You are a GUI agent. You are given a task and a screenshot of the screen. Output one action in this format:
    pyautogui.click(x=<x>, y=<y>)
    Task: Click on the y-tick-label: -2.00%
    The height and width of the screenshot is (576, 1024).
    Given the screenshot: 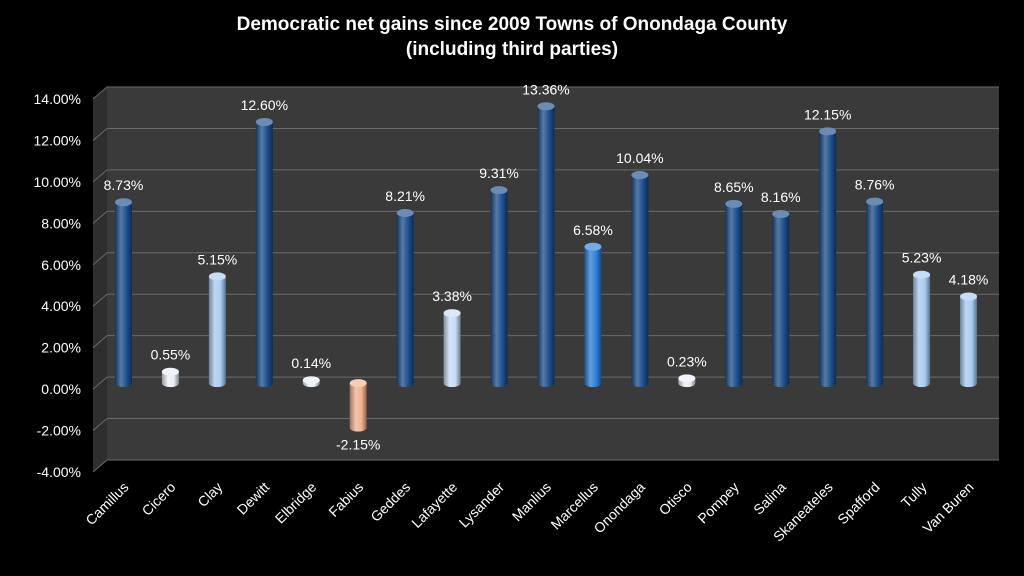 What is the action you would take?
    pyautogui.click(x=59, y=431)
    